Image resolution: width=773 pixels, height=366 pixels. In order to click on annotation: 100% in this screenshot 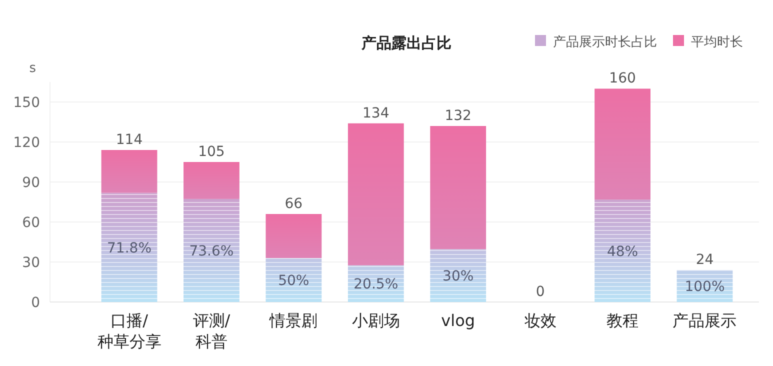, I will do `click(704, 287)`.